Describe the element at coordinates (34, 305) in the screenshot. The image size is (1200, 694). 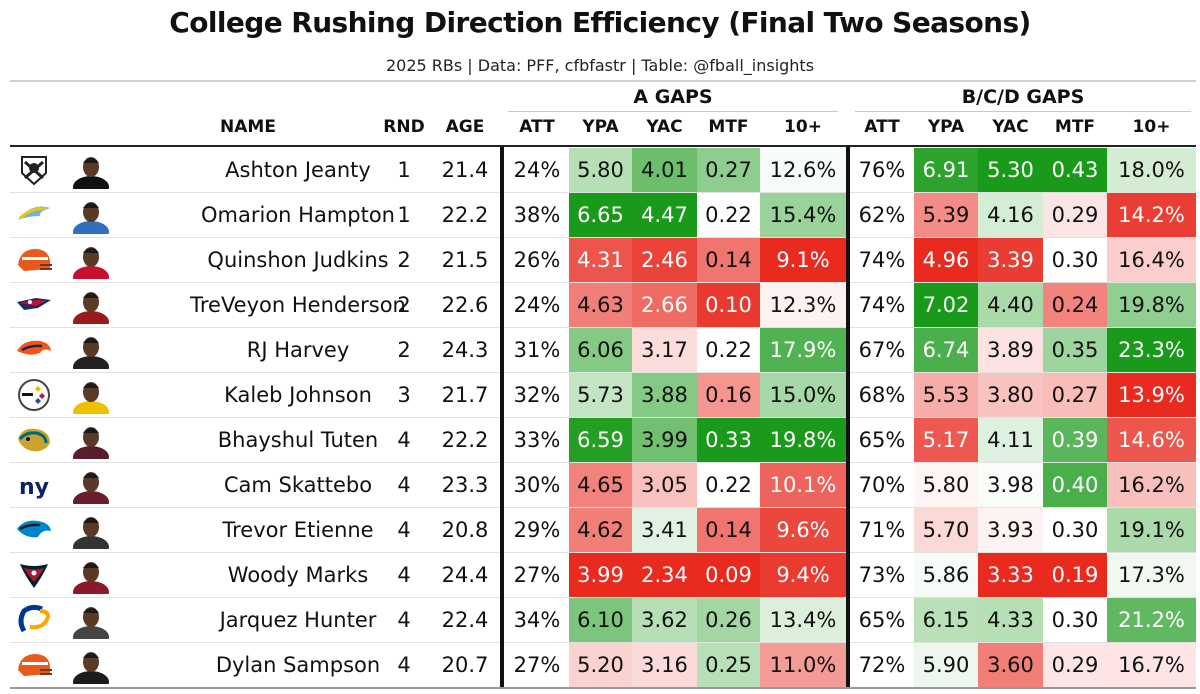
I see `patriots-logo` at that location.